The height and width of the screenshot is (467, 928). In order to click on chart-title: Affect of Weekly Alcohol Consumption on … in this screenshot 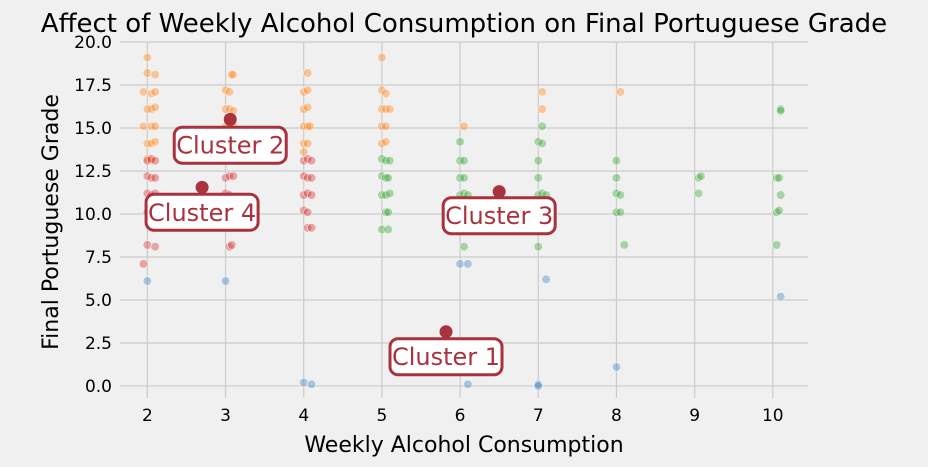, I will do `click(464, 24)`.